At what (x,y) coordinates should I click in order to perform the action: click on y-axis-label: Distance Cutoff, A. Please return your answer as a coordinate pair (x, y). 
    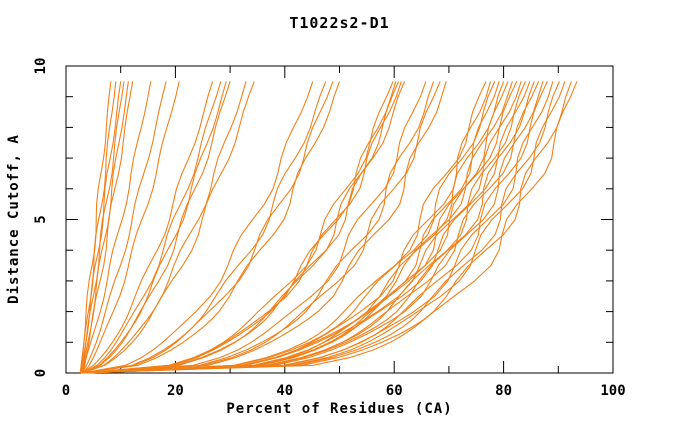
    Looking at the image, I should click on (14, 219).